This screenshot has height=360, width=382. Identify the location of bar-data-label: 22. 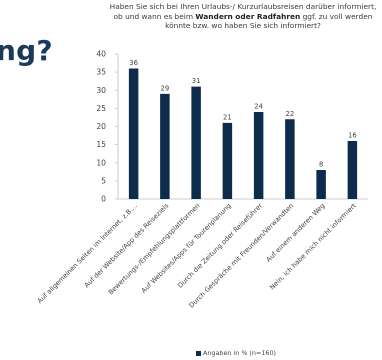
(290, 114).